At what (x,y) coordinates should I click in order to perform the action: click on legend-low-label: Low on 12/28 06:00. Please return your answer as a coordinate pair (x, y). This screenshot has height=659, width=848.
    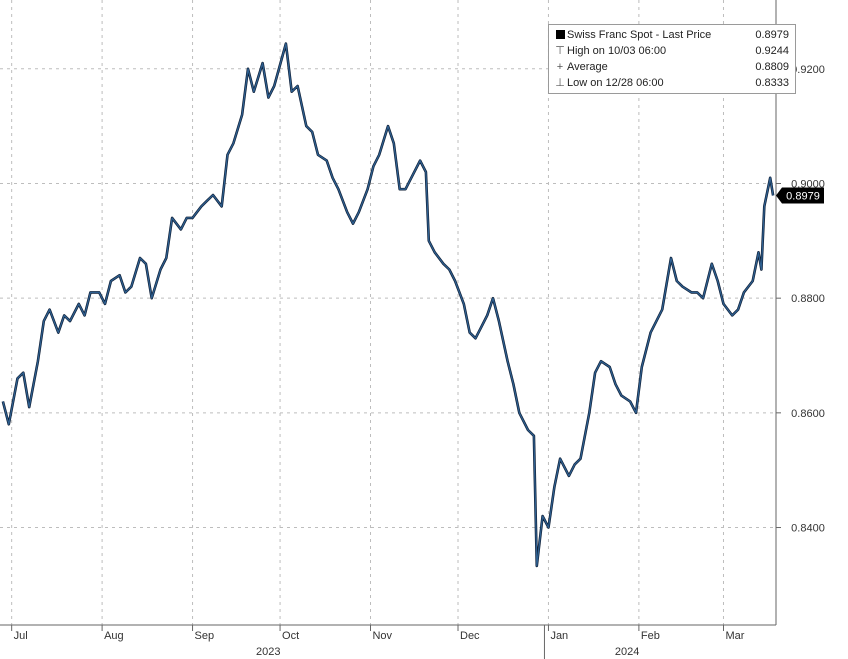
    Looking at the image, I should click on (615, 83).